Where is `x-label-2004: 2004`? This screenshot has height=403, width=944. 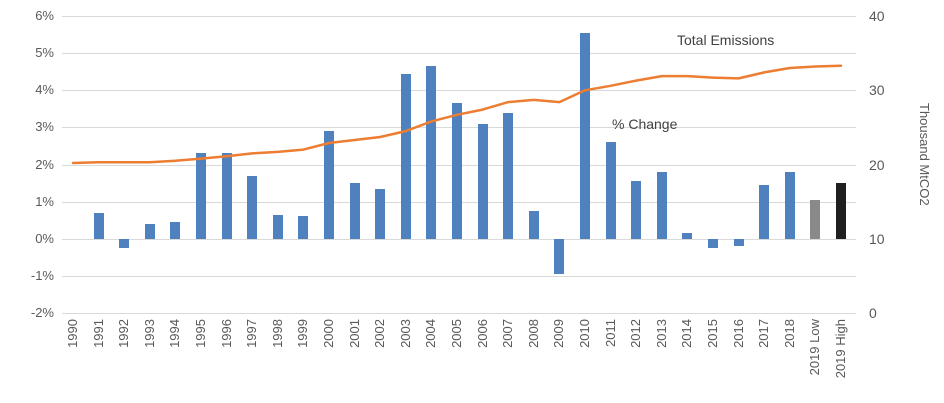 x-label-2004: 2004 is located at coordinates (431, 333).